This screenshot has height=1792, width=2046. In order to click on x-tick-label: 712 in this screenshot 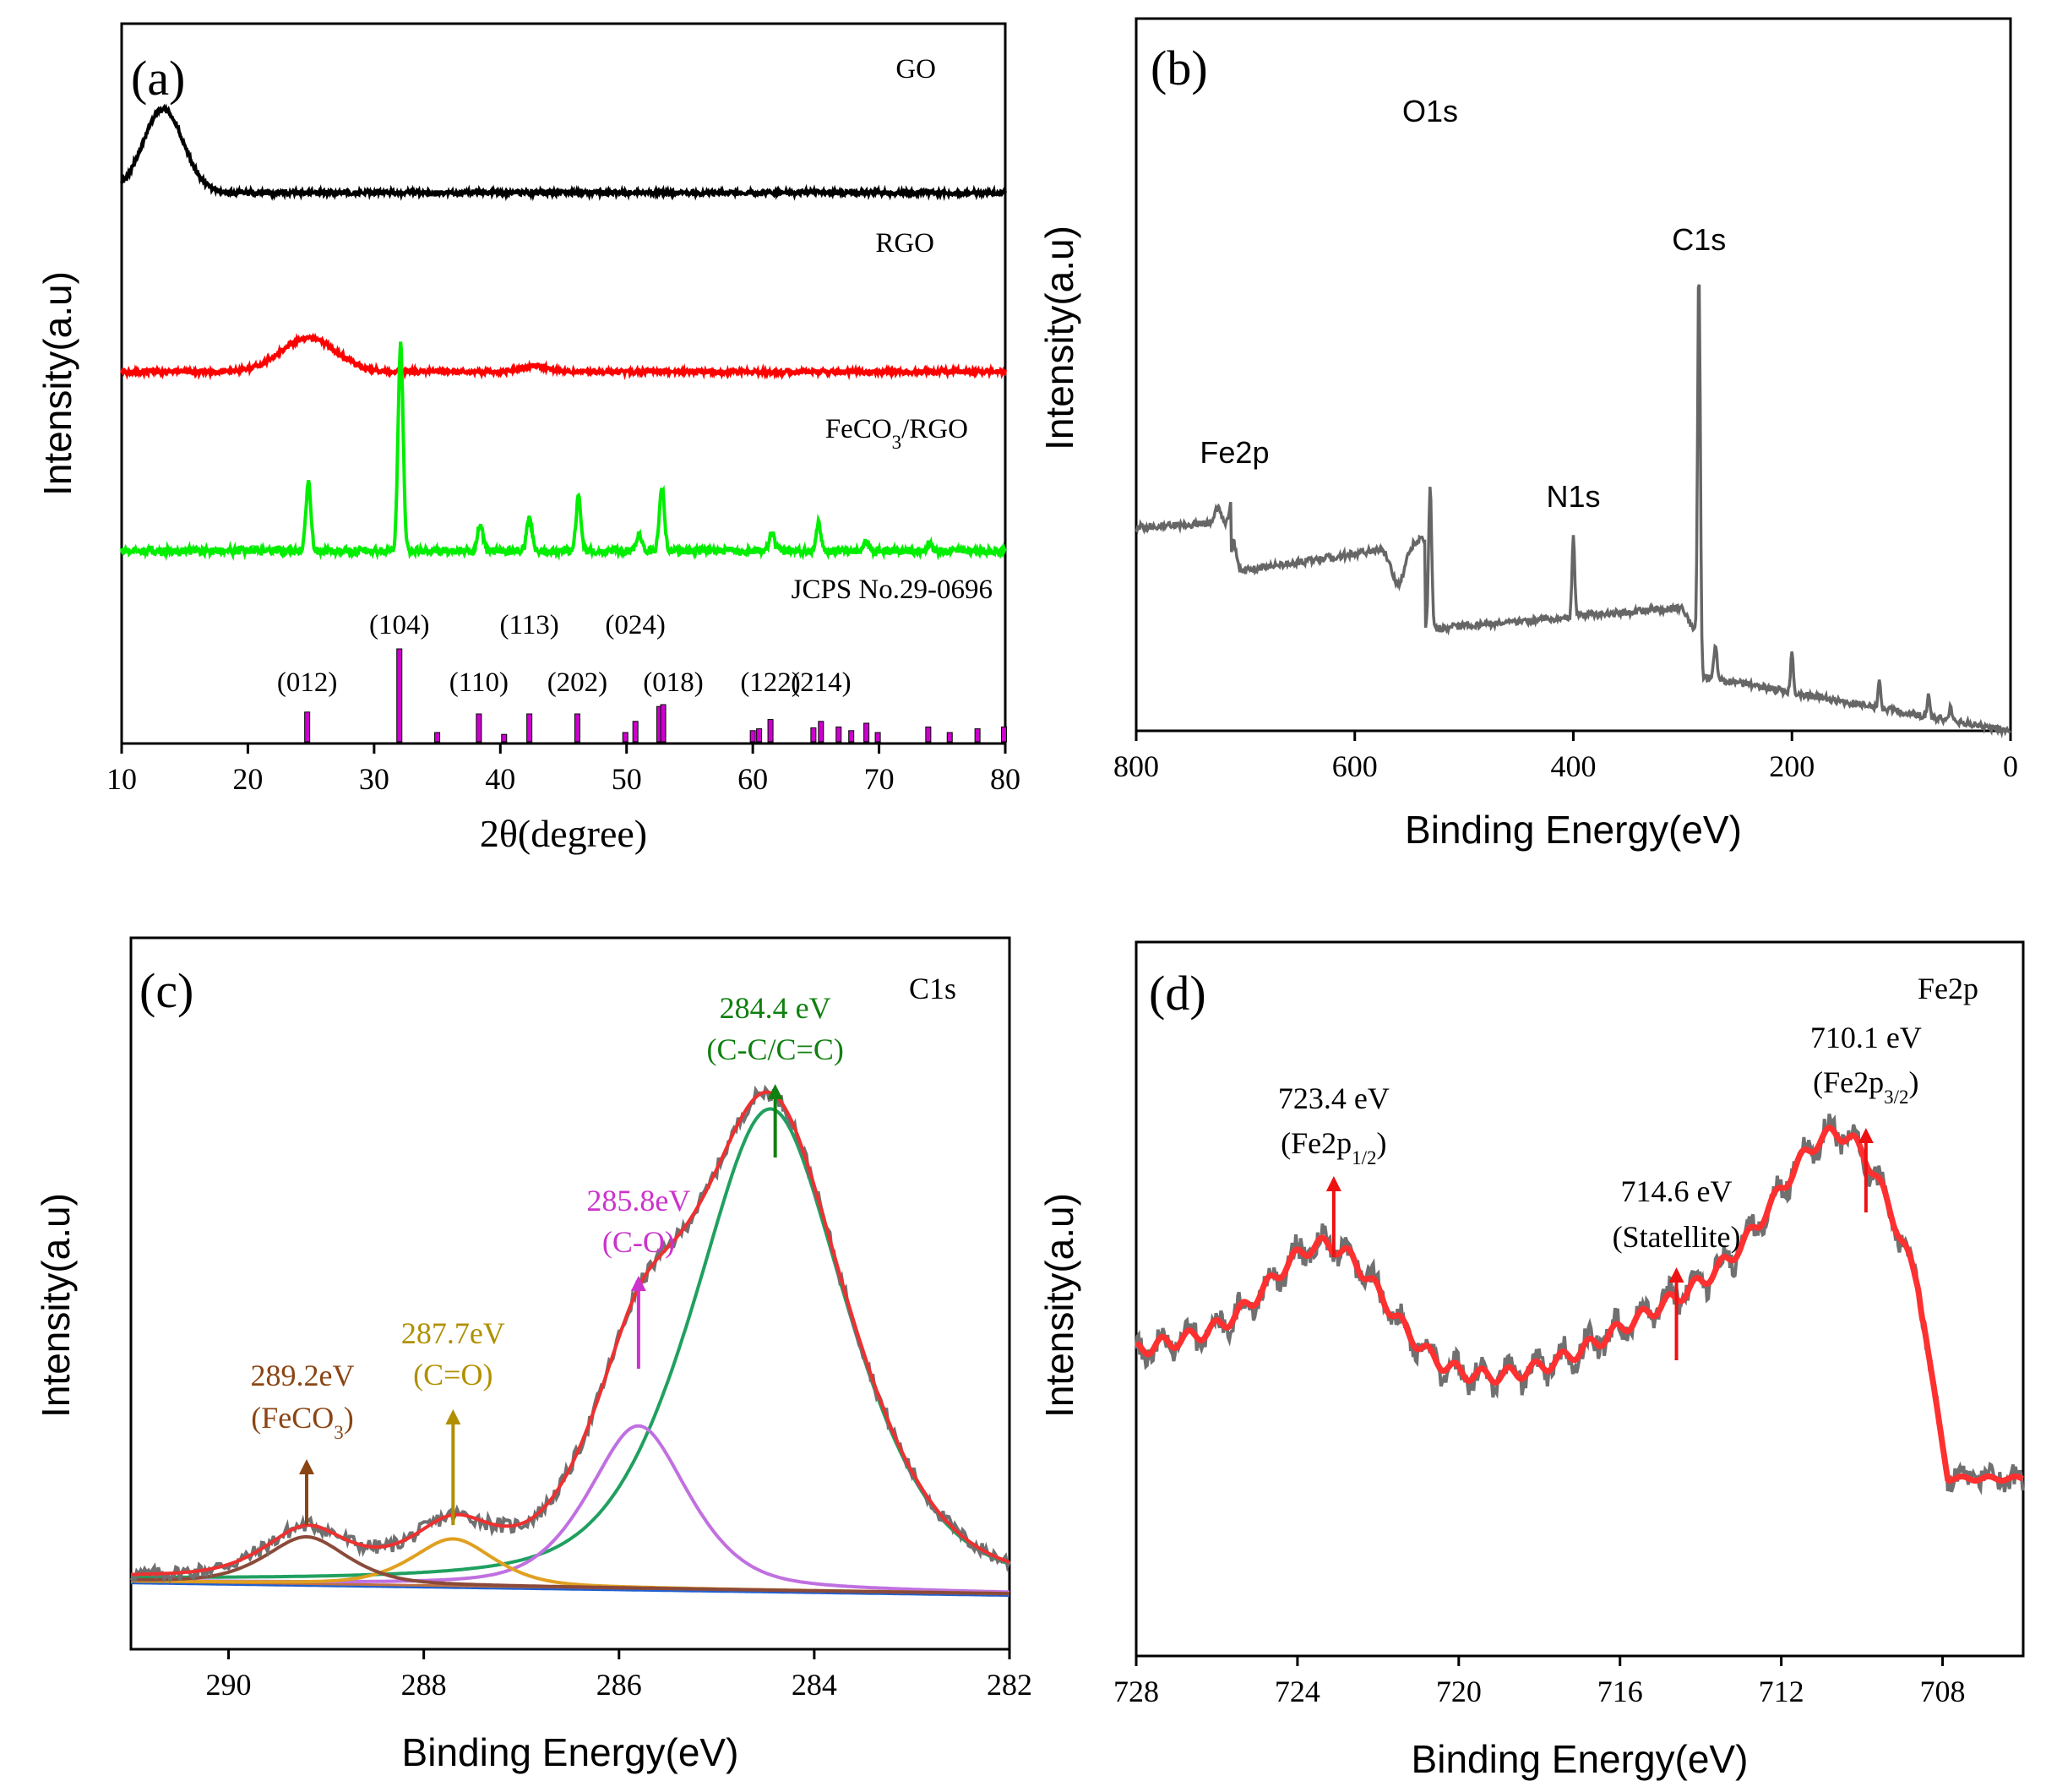, I will do `click(1782, 1691)`.